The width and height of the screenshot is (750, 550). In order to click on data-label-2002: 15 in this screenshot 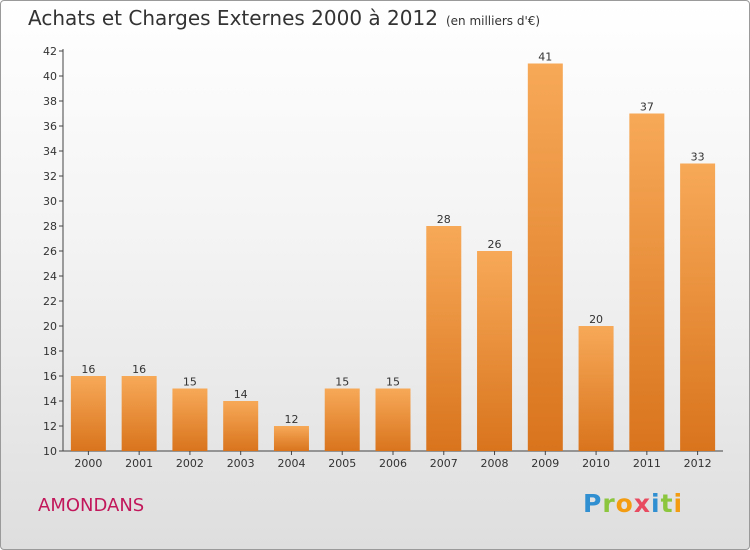, I will do `click(190, 382)`.